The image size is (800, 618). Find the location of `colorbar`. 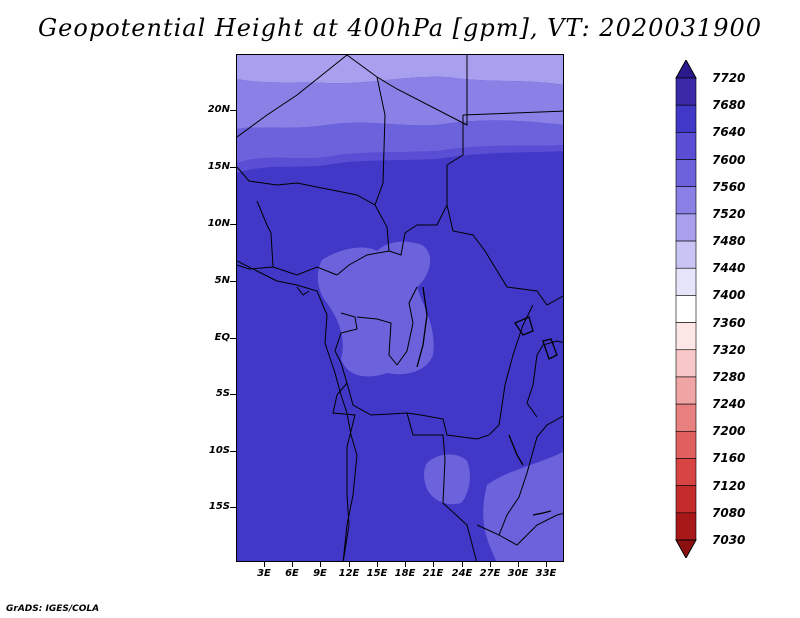

colorbar is located at coordinates (686, 309).